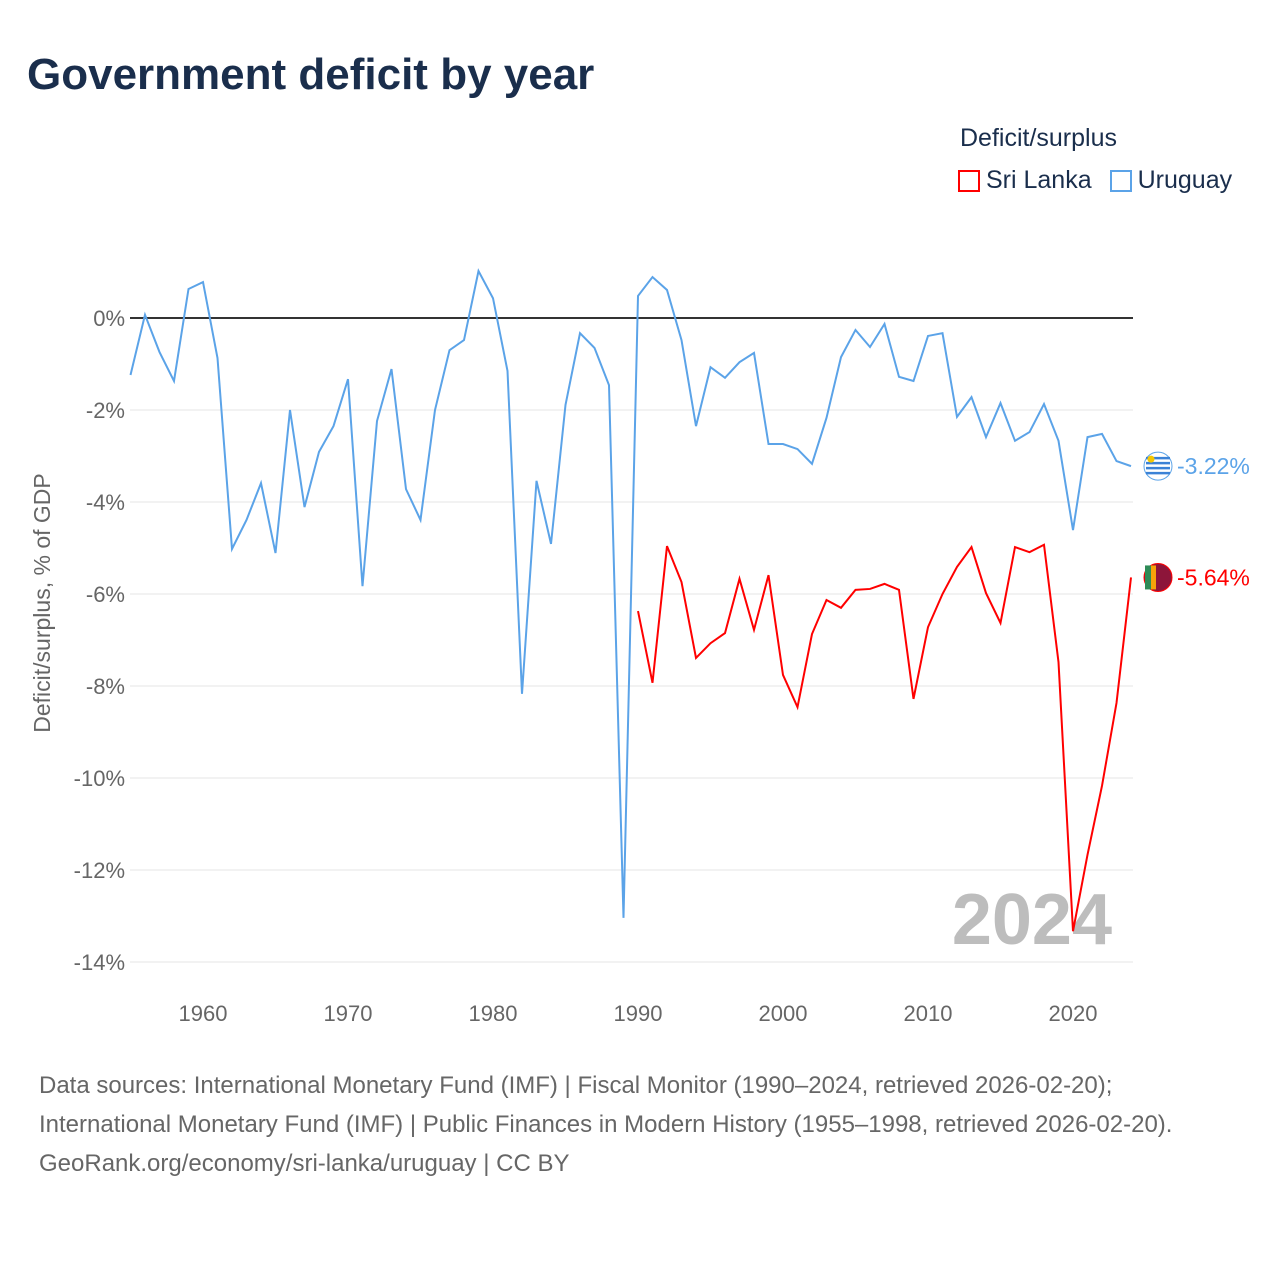 This screenshot has width=1280, height=1280. What do you see at coordinates (1095, 180) in the screenshot?
I see `legend: Sri Lanka Uruguay` at bounding box center [1095, 180].